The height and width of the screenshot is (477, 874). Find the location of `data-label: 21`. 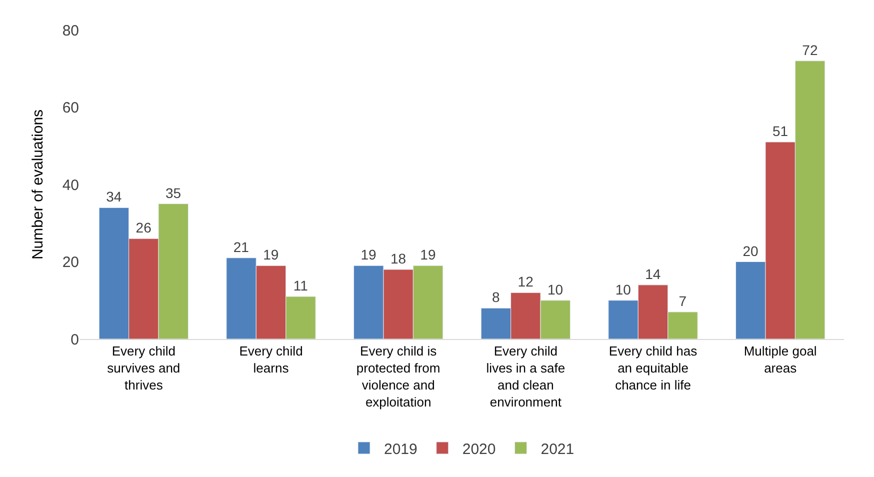

data-label: 21 is located at coordinates (241, 246).